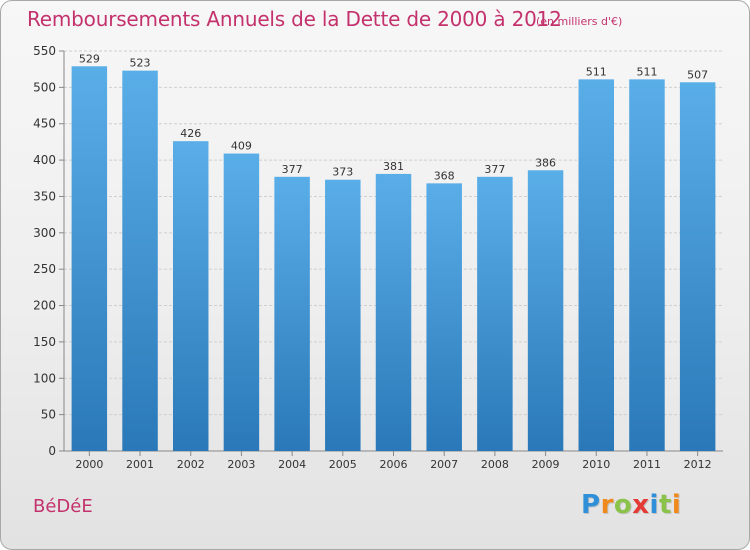  What do you see at coordinates (393, 166) in the screenshot?
I see `value-label-2006: 381` at bounding box center [393, 166].